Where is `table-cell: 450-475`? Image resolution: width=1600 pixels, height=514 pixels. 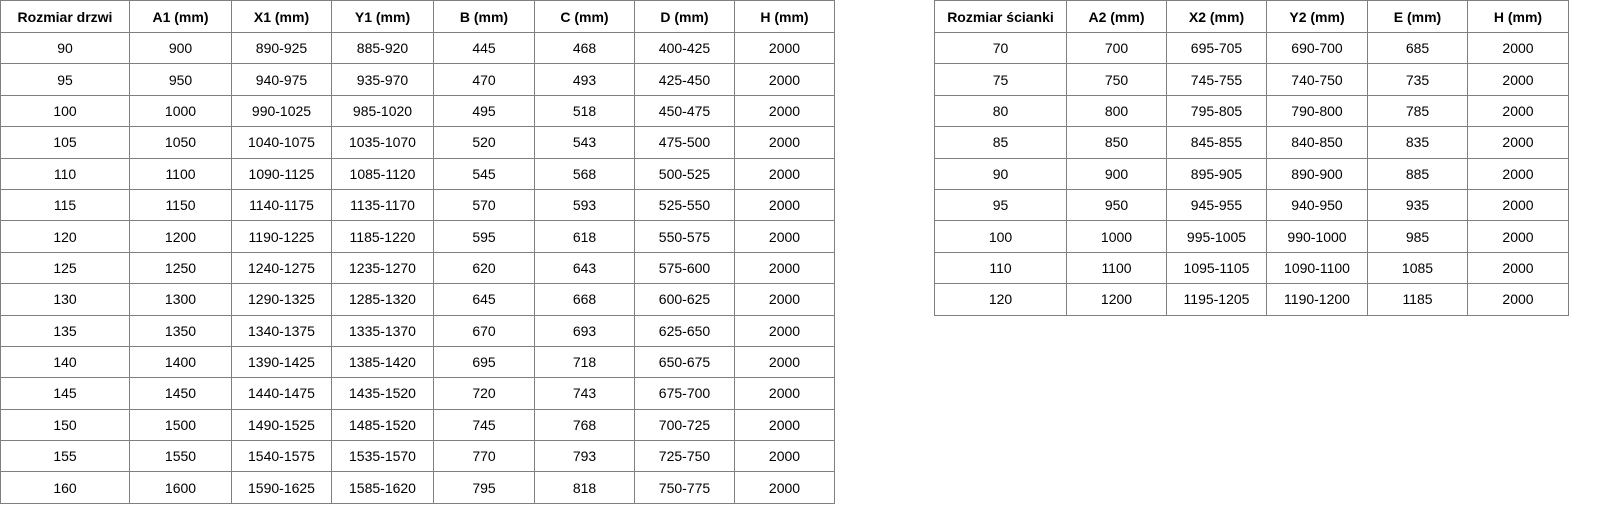 table-cell: 450-475 is located at coordinates (684, 111).